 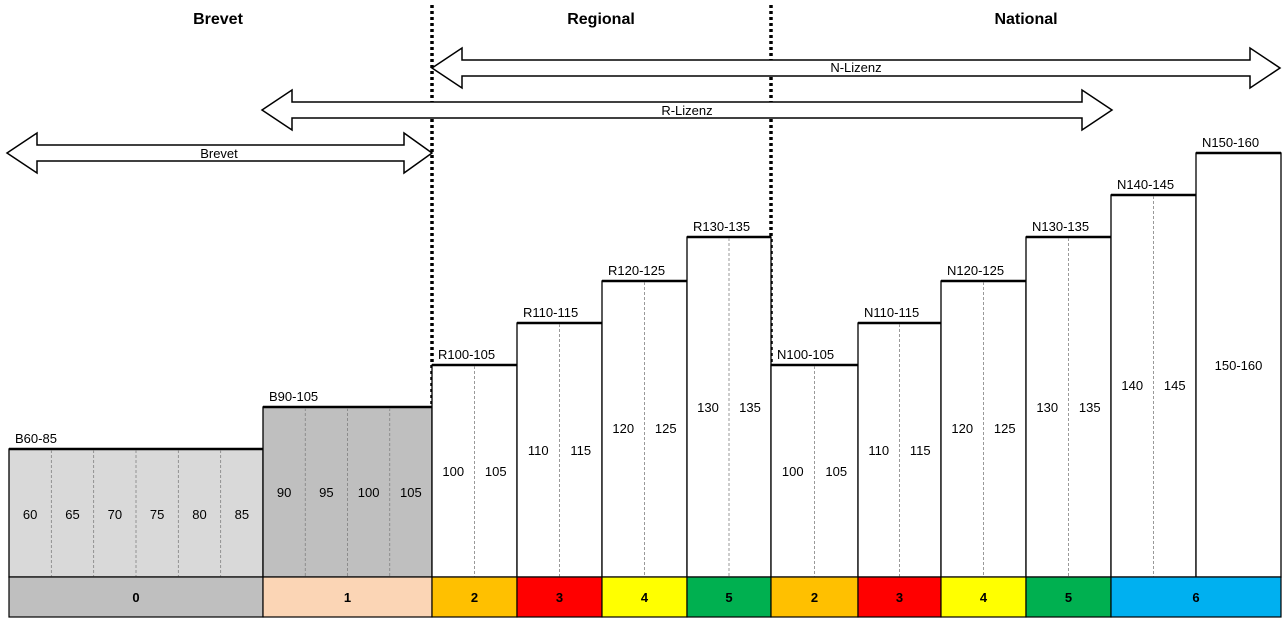 I want to click on bar-value-label: 145, so click(x=1175, y=385).